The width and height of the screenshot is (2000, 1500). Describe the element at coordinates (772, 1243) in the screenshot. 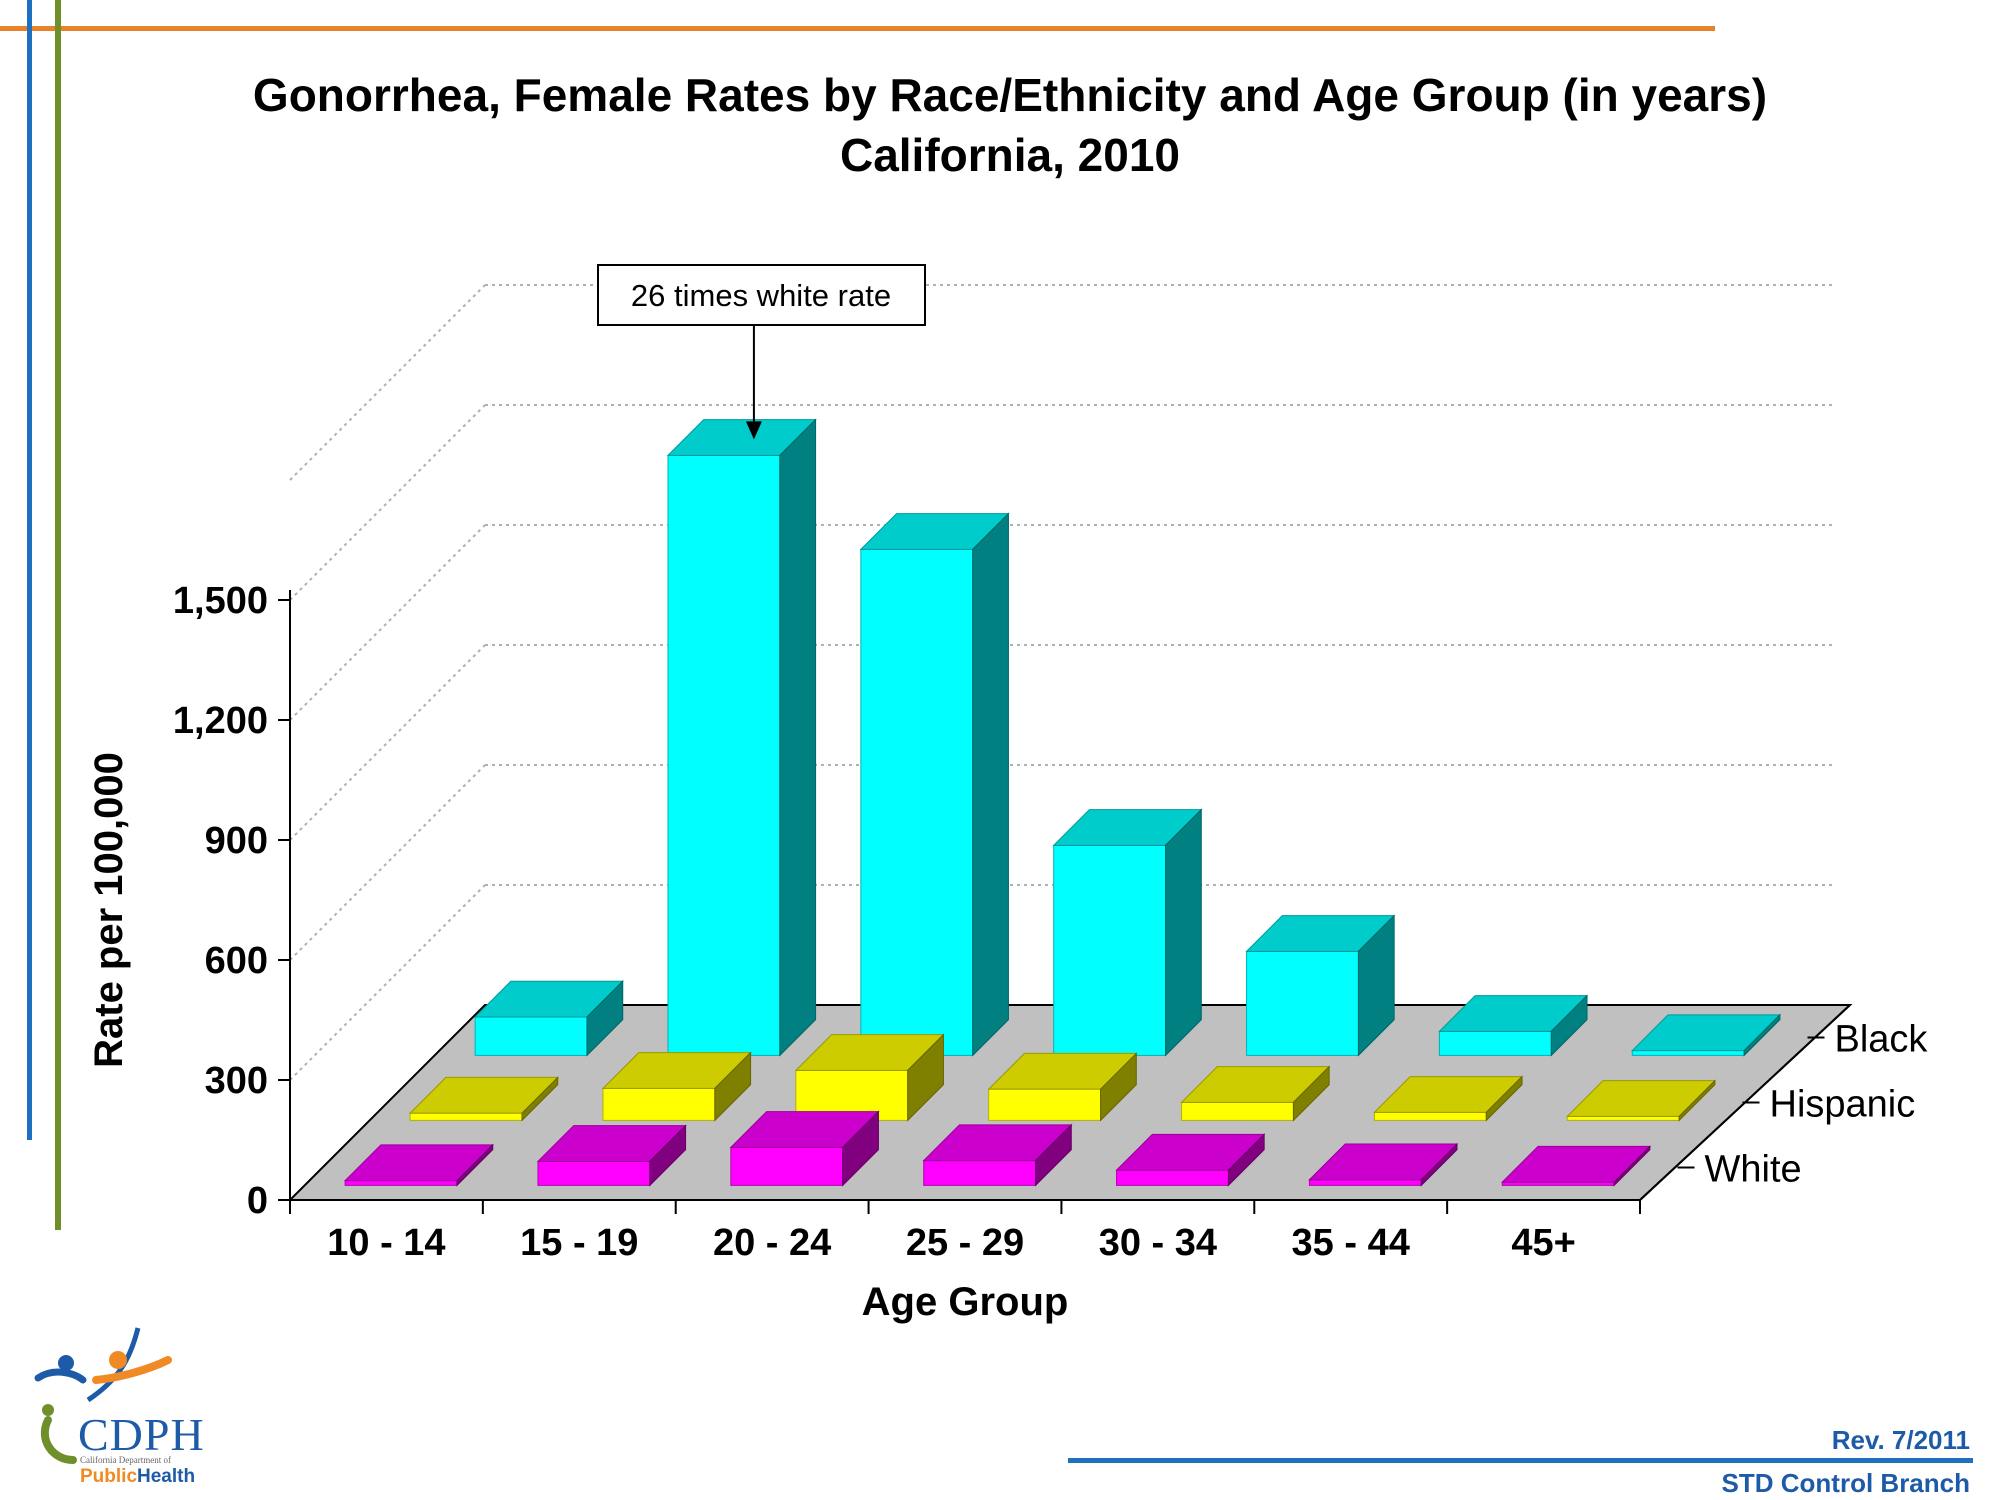

I see `x-tick-label: 20 - 24` at that location.